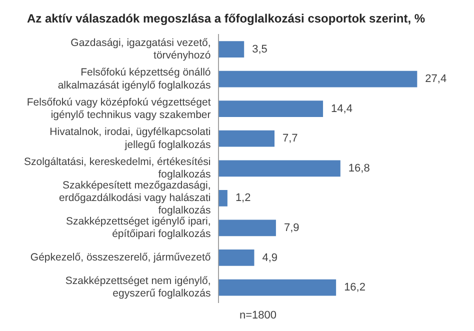 Image resolution: width=474 pixels, height=331 pixels. Describe the element at coordinates (117, 168) in the screenshot. I see `y-tick-label: Szolgáltatási, kereskedelmi, értékesítési foglalkozás` at that location.